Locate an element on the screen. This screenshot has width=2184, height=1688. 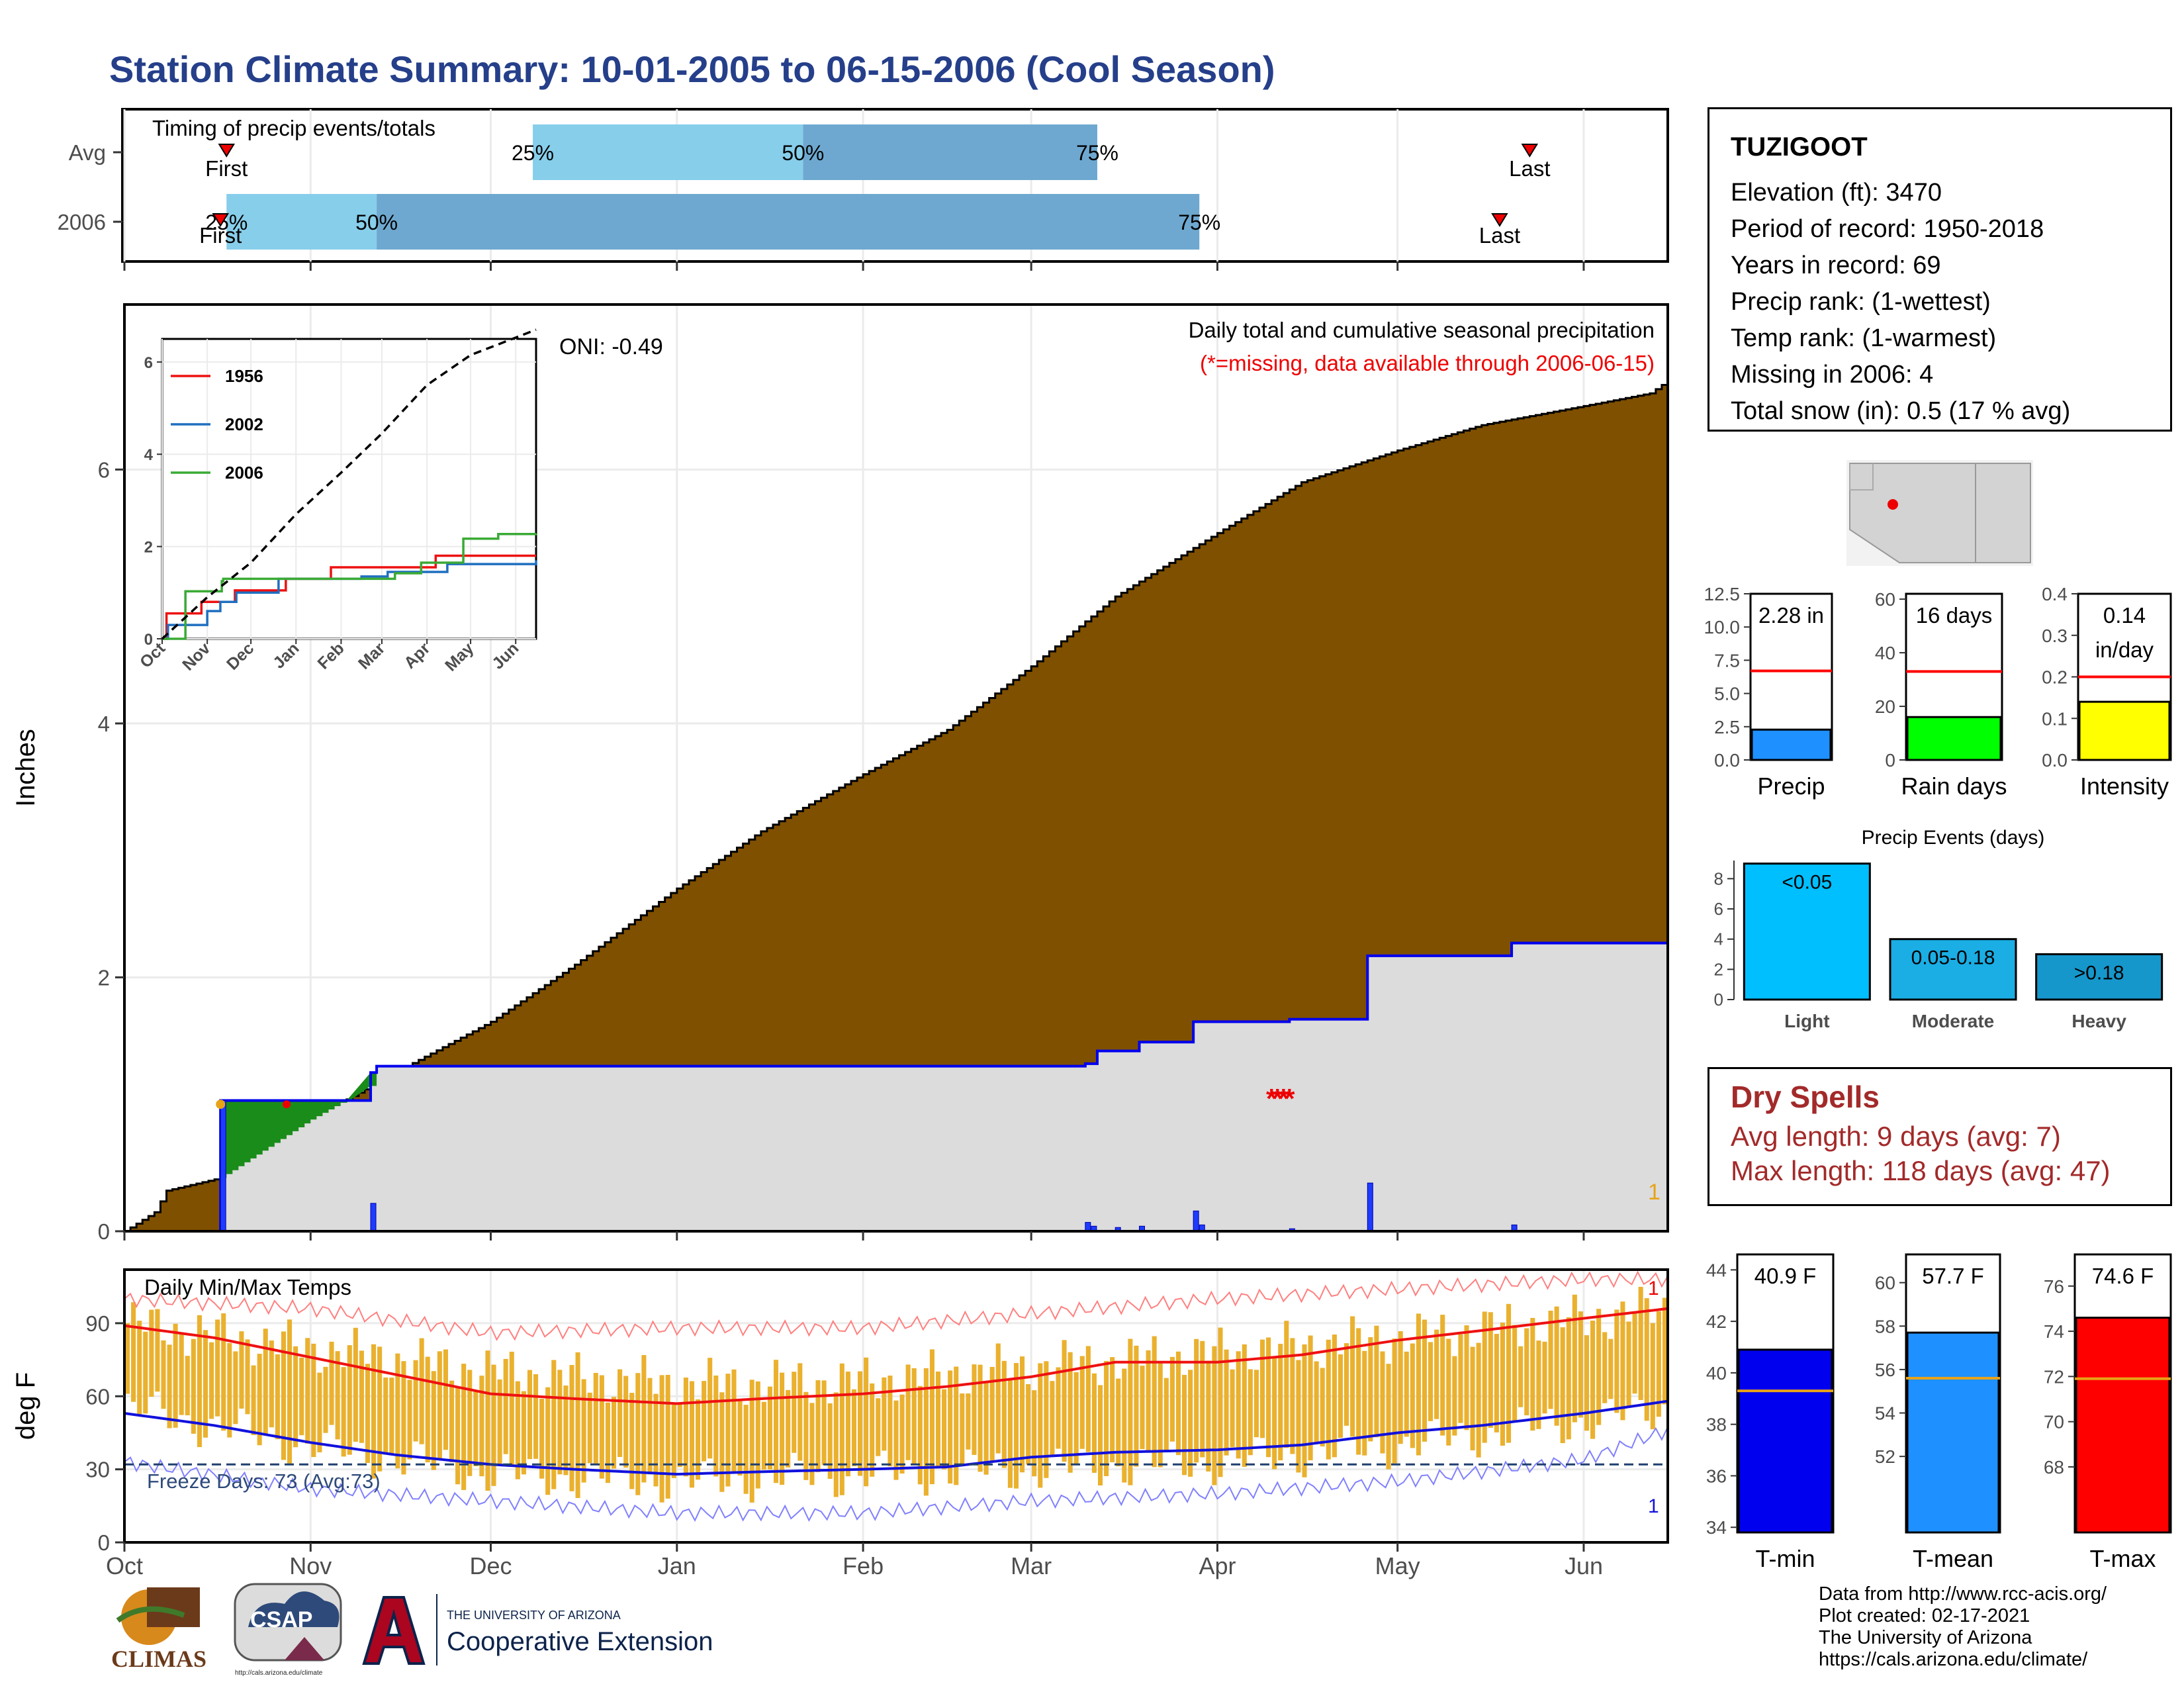
timing-p75-label: 75% is located at coordinates (1097, 153).